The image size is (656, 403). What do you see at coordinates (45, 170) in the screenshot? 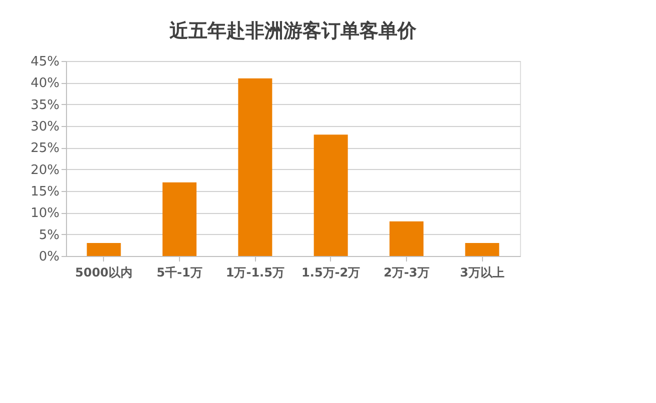
I see `y-tick-label: 20%` at bounding box center [45, 170].